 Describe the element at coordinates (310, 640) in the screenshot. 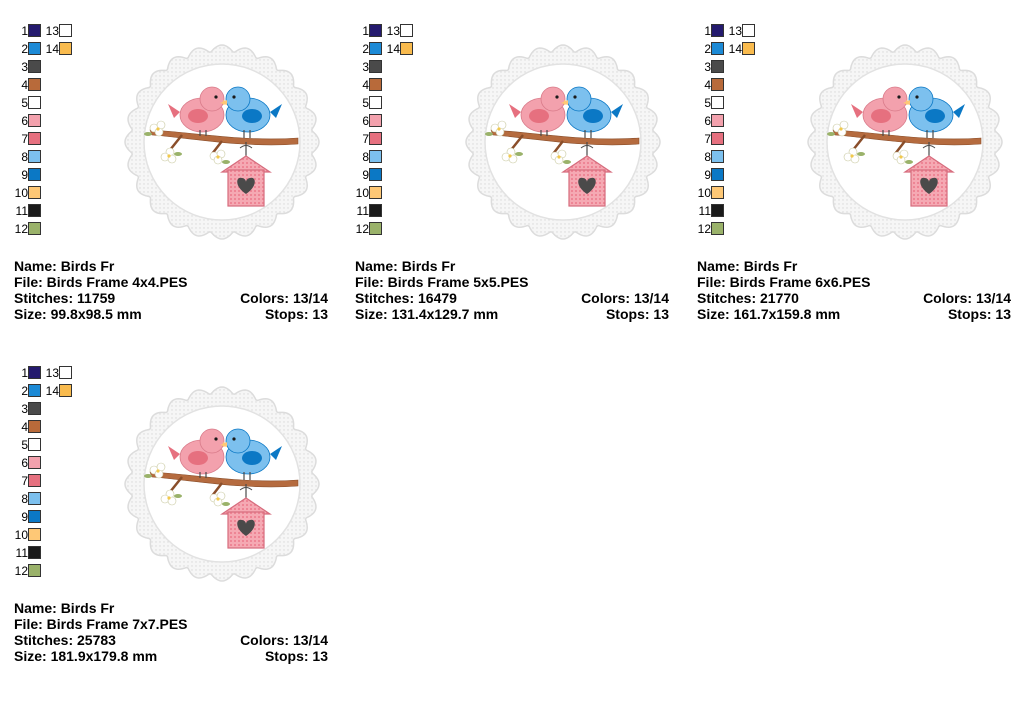

I see `color-count: 13/14` at that location.